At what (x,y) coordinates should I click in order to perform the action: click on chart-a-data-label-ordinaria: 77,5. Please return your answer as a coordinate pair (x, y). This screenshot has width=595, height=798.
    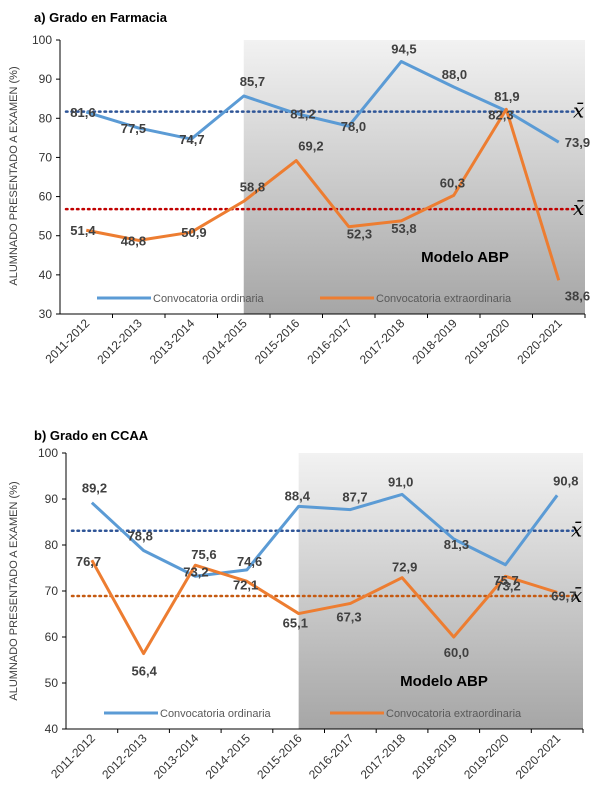
    Looking at the image, I should click on (133, 128).